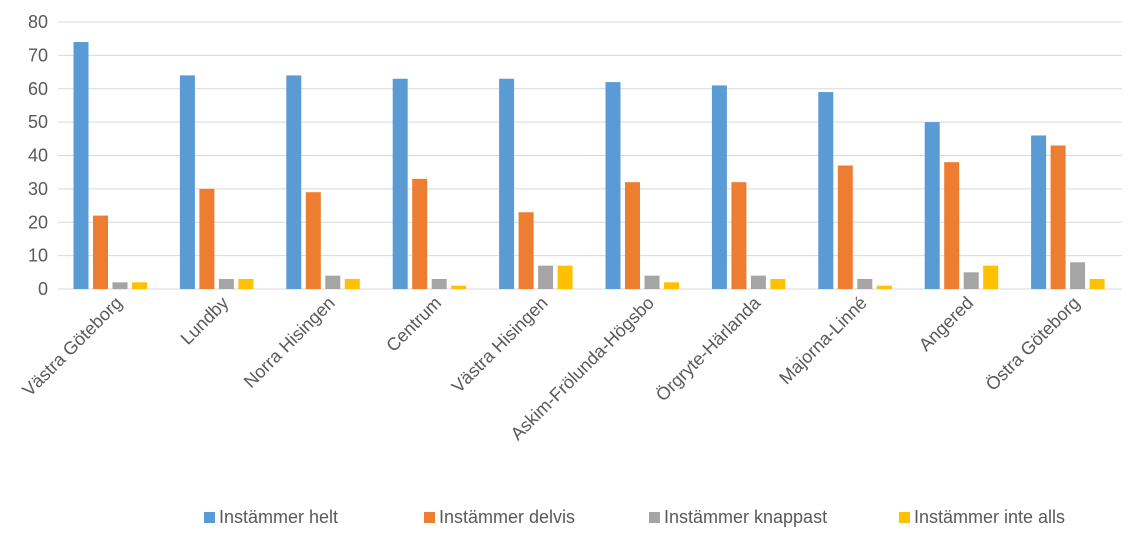 Image resolution: width=1134 pixels, height=542 pixels. I want to click on y-tick-label: 20, so click(38, 222).